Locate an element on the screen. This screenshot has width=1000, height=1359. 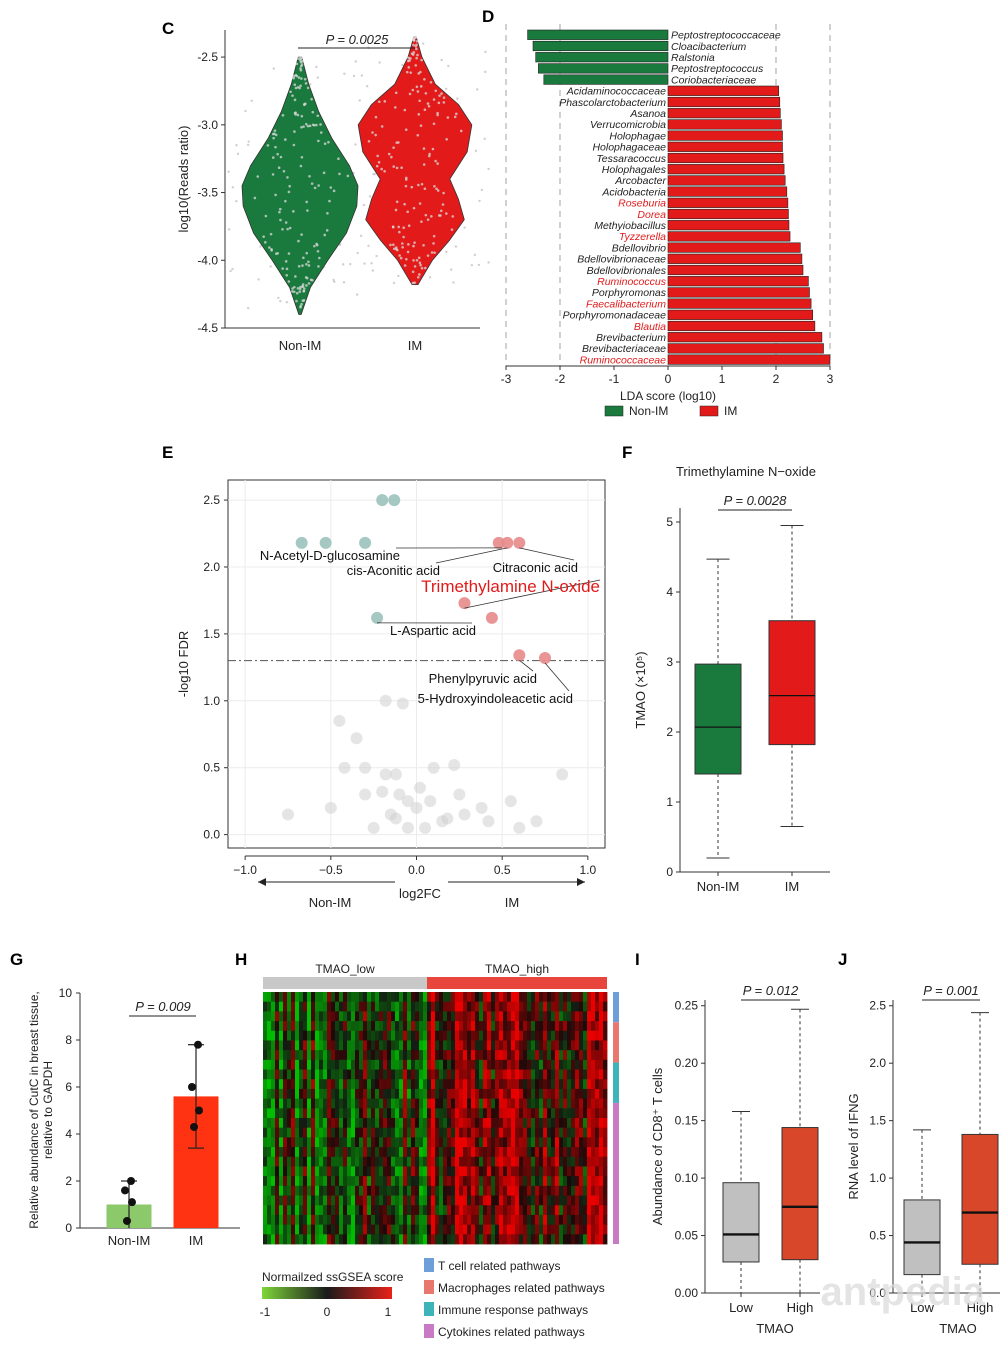
x-axis-label: TMAO is located at coordinates (775, 1328).